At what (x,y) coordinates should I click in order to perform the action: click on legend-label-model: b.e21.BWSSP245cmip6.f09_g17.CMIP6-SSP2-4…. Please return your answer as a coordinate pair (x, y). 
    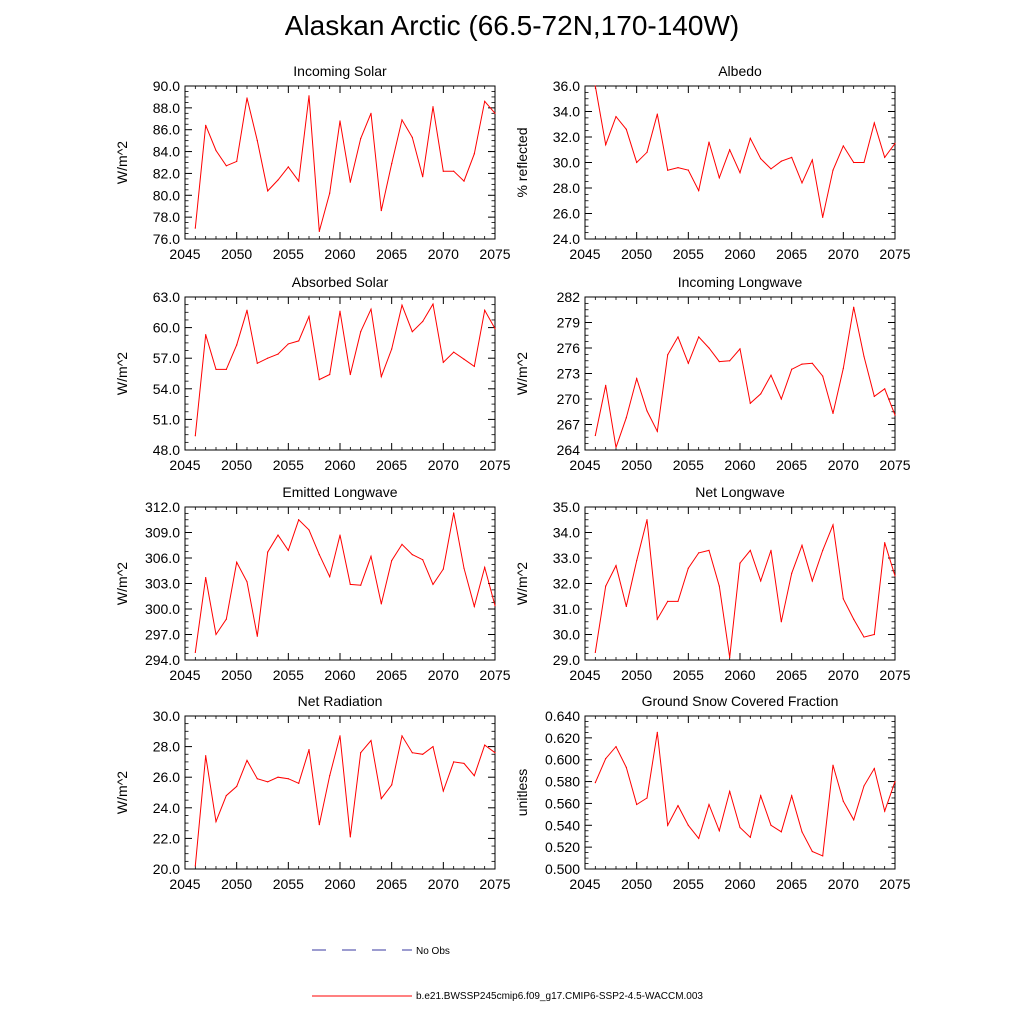
    Looking at the image, I should click on (559, 996).